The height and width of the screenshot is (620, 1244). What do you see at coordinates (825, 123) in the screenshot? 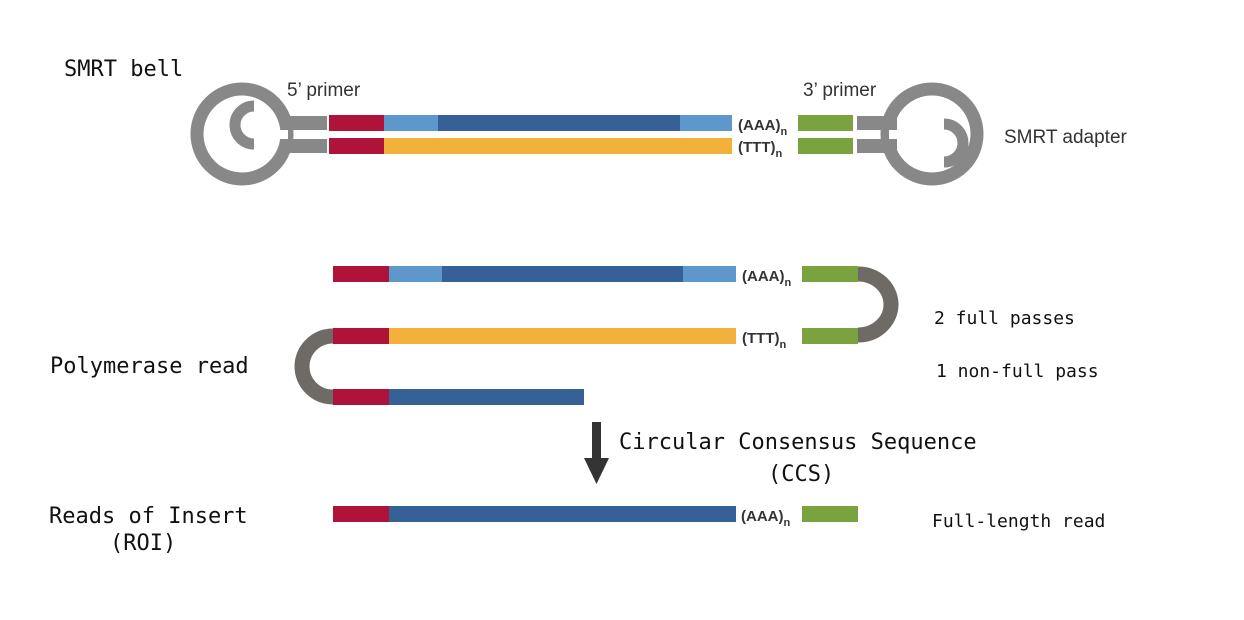
I see `primer3-segment` at bounding box center [825, 123].